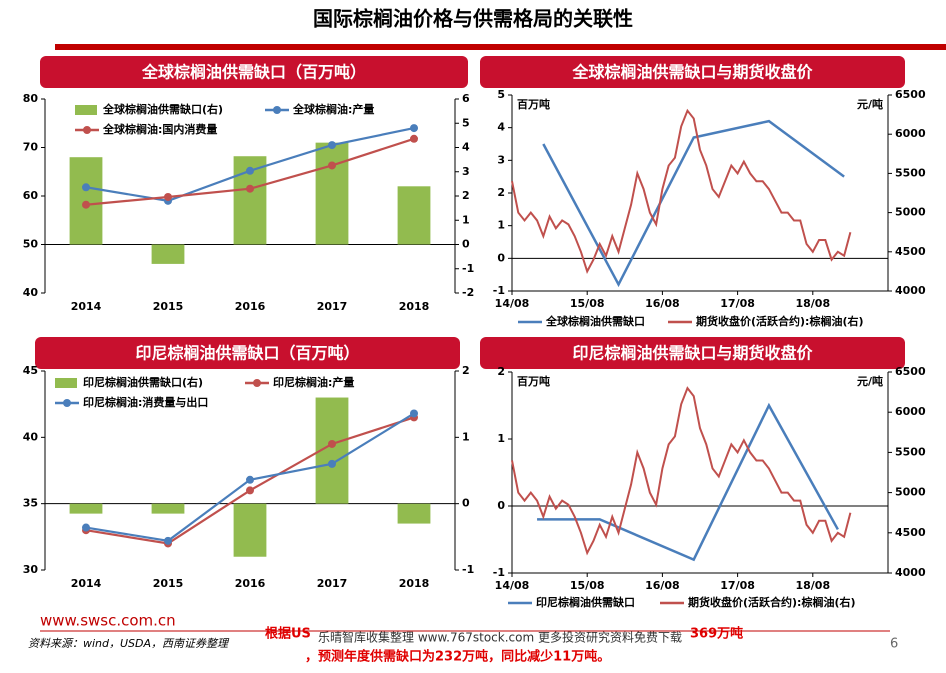  Describe the element at coordinates (501, 225) in the screenshot. I see `y-tick-label: 1` at that location.